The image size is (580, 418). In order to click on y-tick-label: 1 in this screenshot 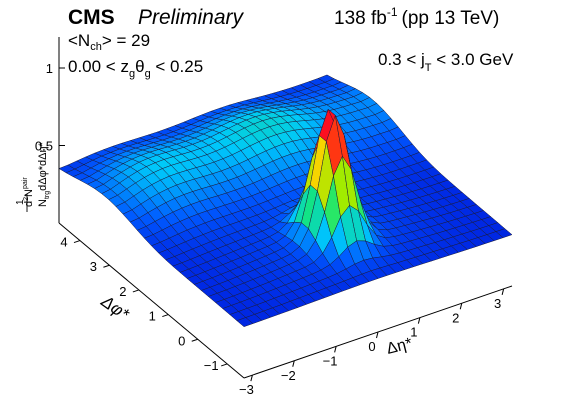, I will do `click(152, 316)`.